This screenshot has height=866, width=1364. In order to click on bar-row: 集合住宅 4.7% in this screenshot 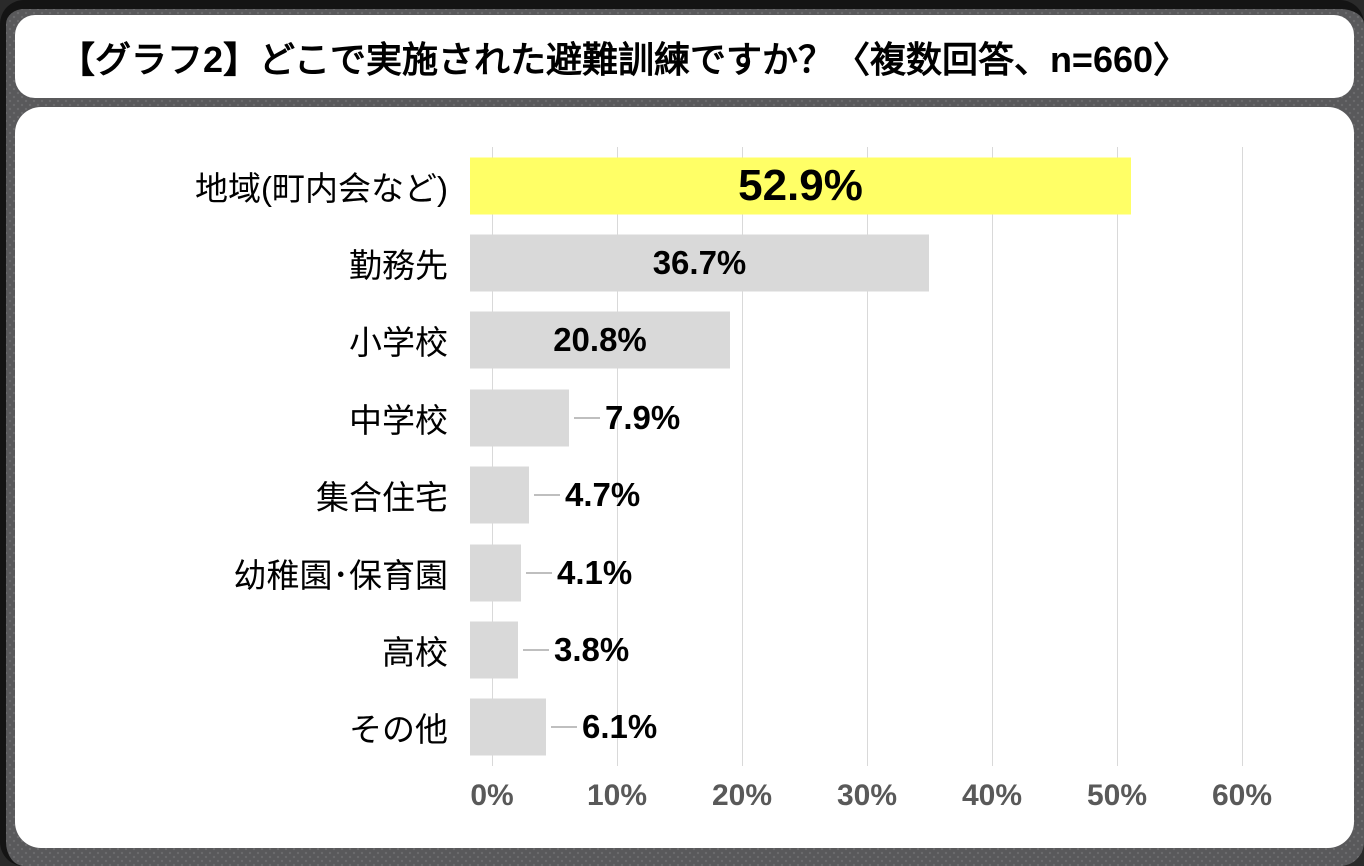, I will do `click(660, 495)`.